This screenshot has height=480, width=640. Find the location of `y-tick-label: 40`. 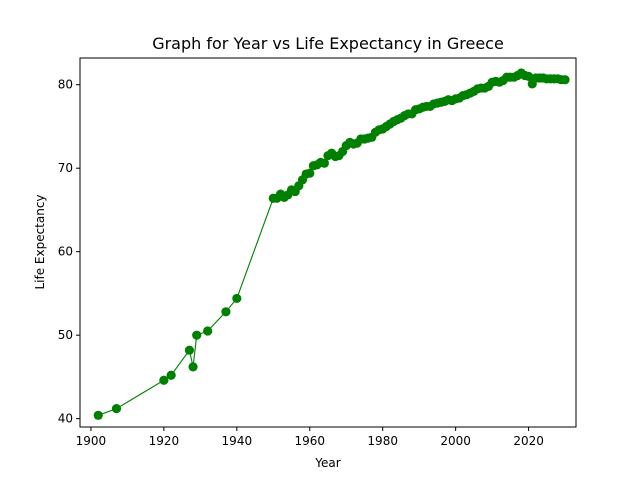

y-tick-label: 40 is located at coordinates (65, 419).